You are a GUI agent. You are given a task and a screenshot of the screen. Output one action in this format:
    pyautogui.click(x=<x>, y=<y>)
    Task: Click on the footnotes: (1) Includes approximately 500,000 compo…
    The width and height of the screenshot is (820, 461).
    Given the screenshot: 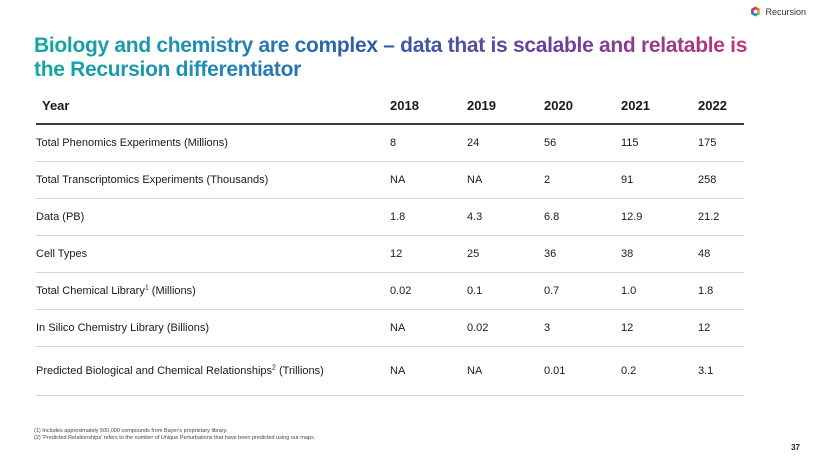 What is the action you would take?
    pyautogui.click(x=174, y=435)
    